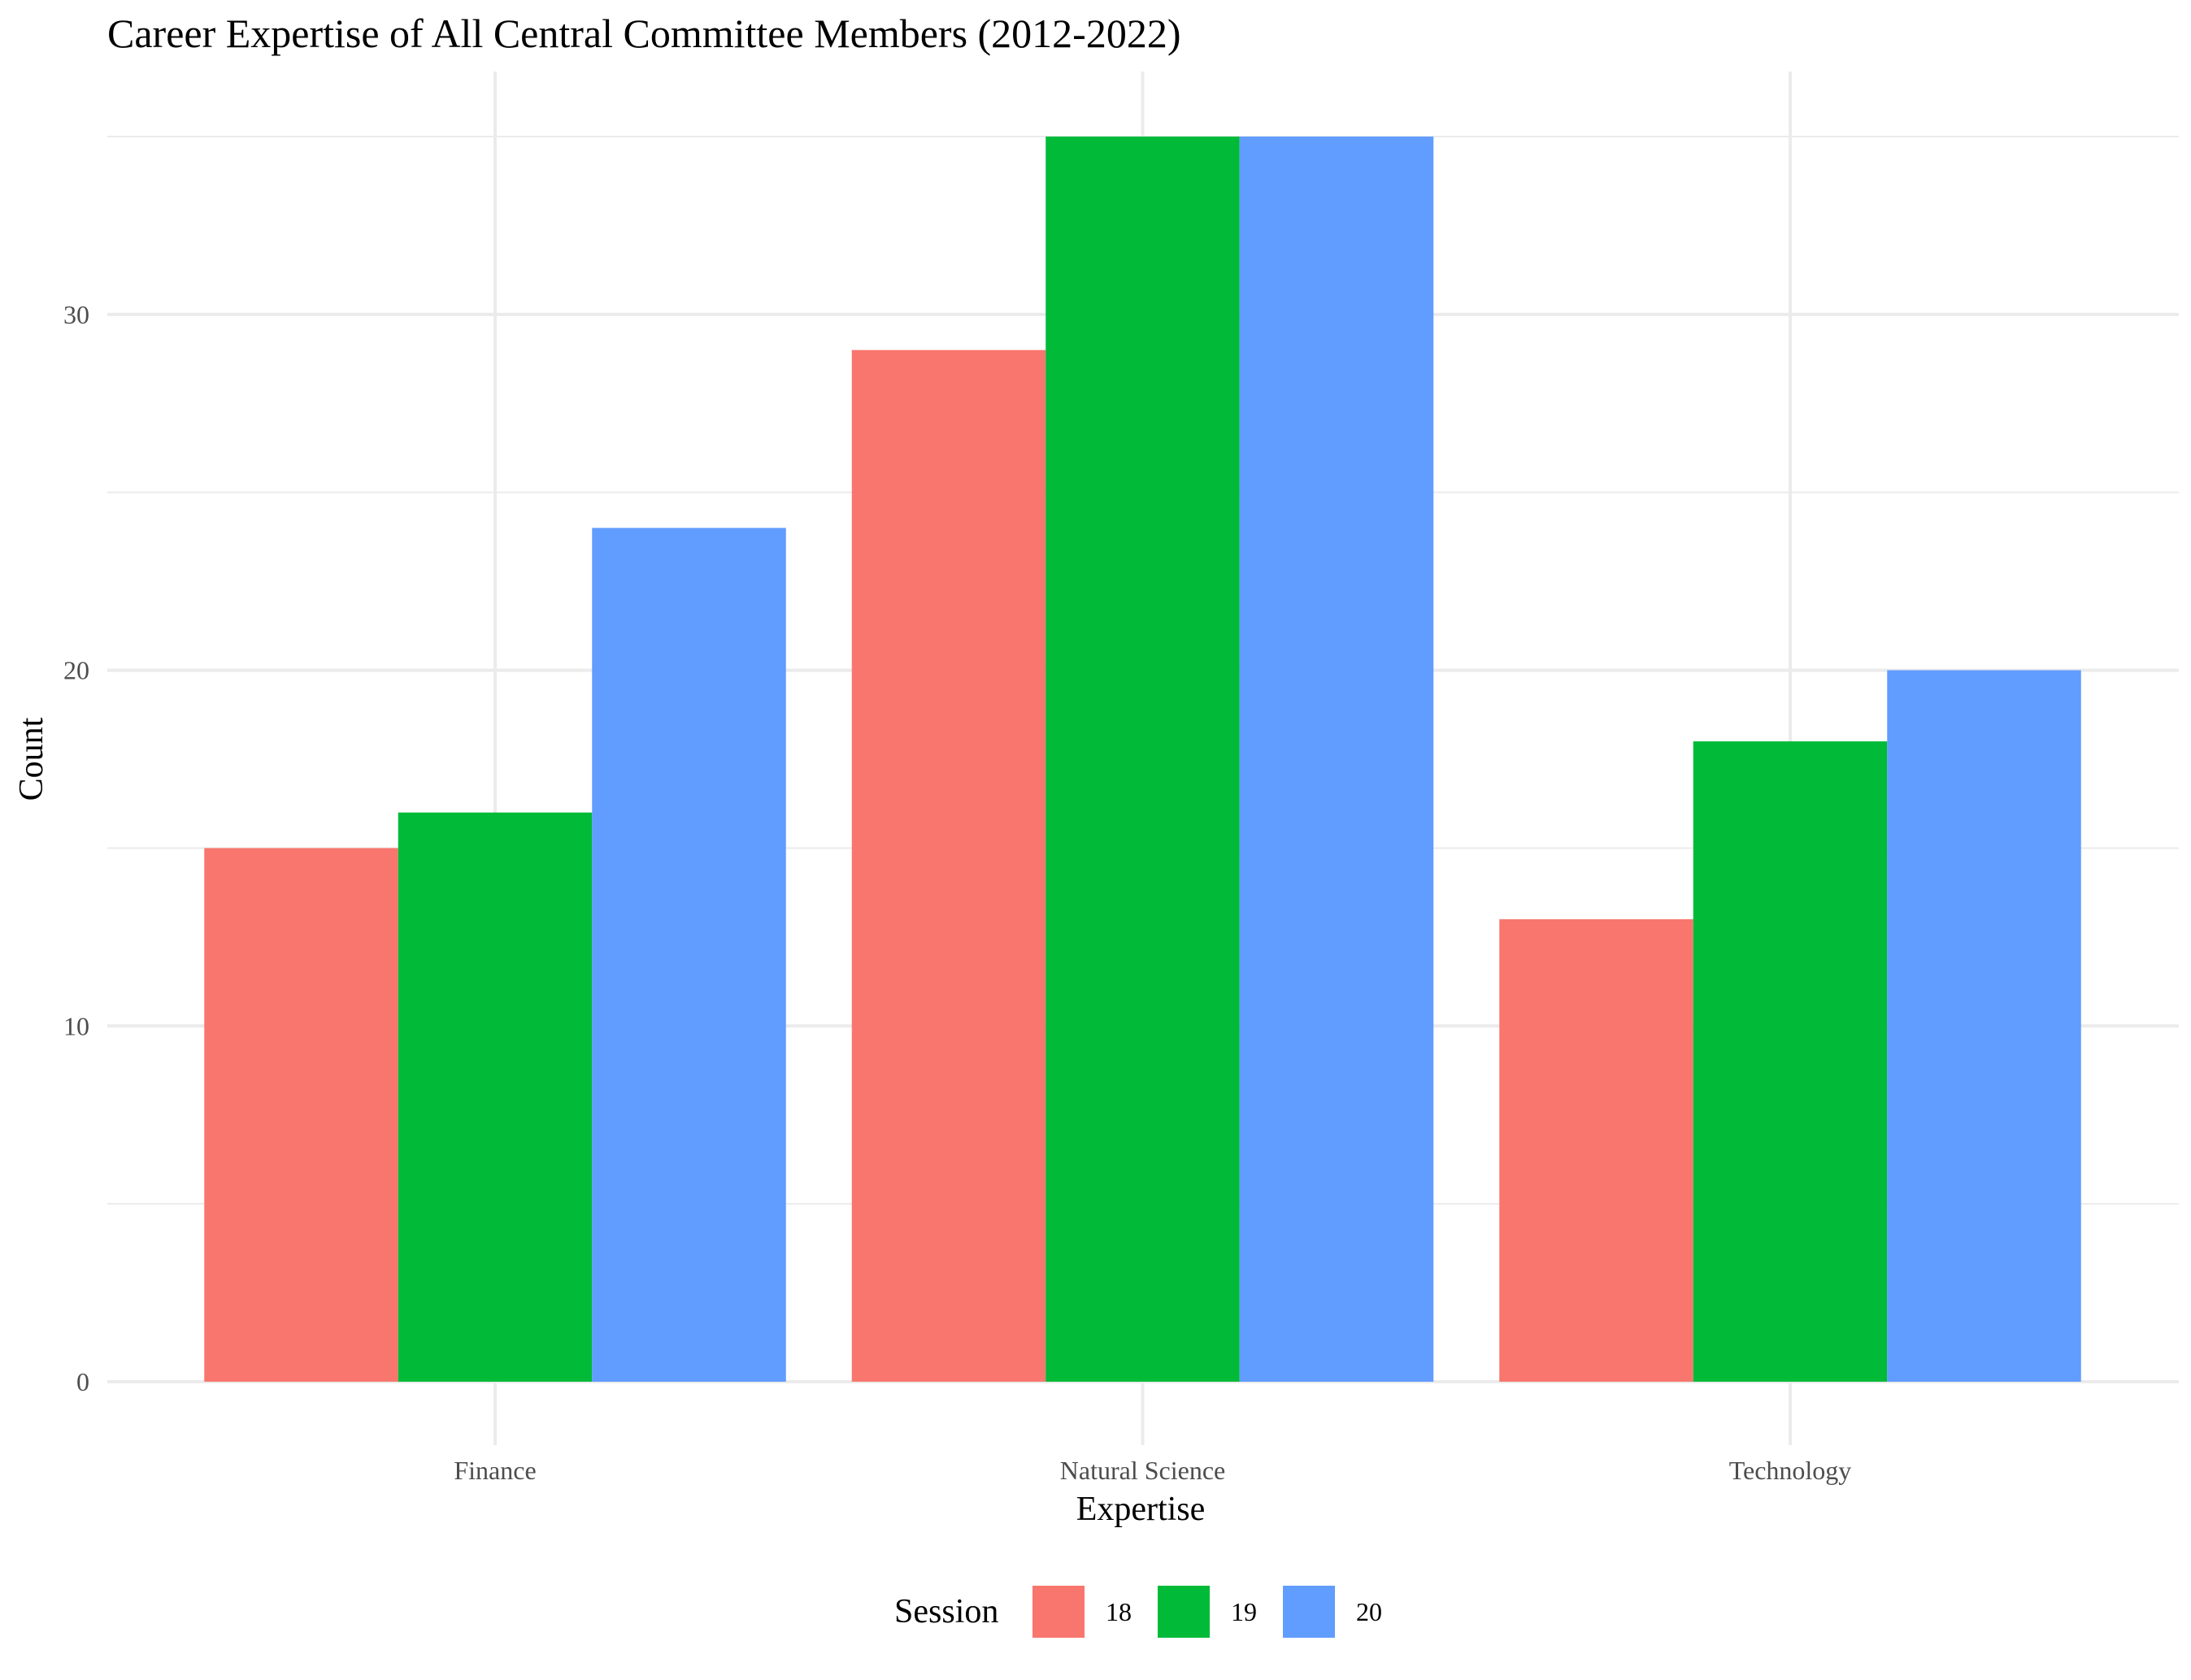 The image size is (2191, 1680). Describe the element at coordinates (1791, 1471) in the screenshot. I see `x-tick-label: Technology` at that location.